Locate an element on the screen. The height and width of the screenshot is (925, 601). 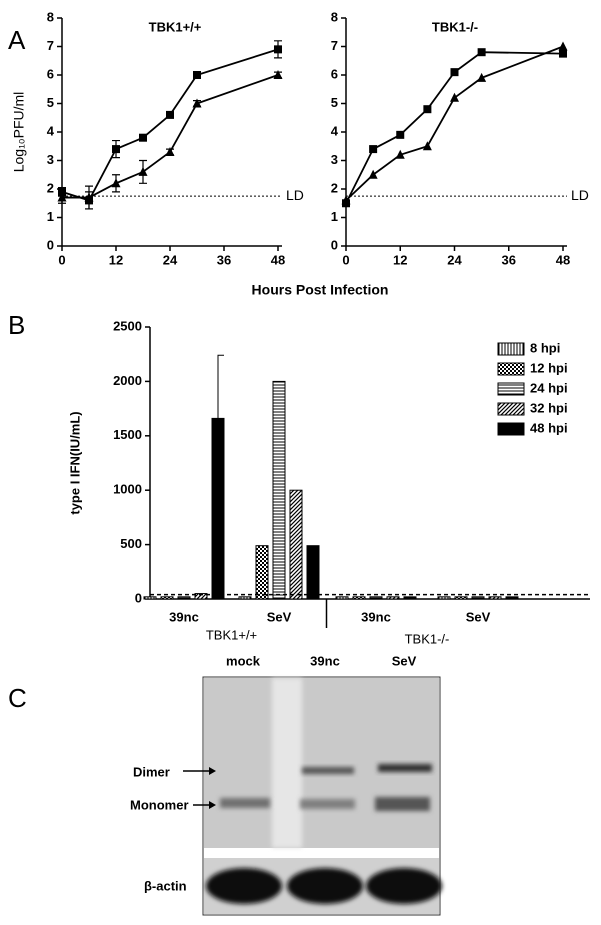
y-tick-label: 5 is located at coordinates (50, 102).